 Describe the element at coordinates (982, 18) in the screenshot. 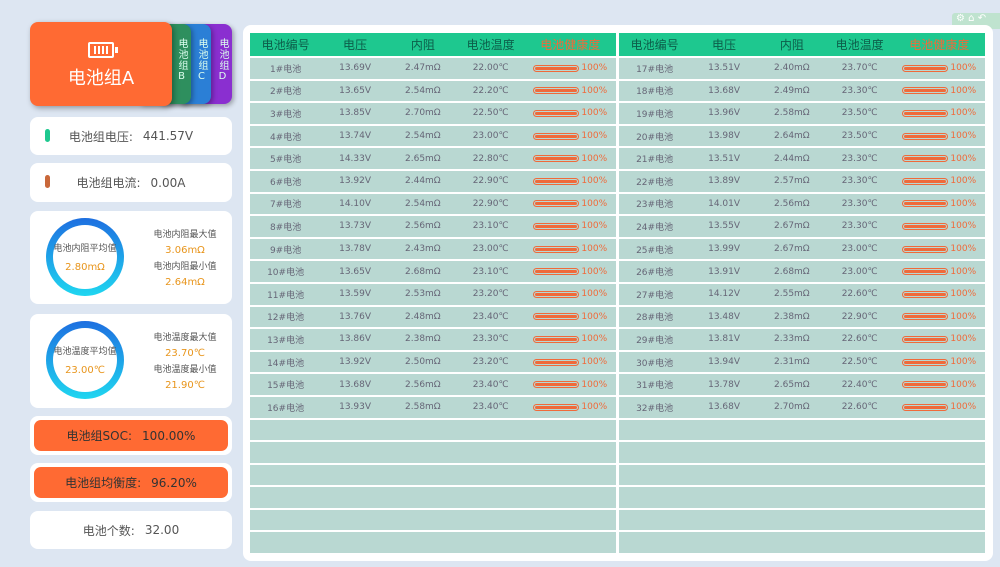

I see `back-icon: ↶` at that location.